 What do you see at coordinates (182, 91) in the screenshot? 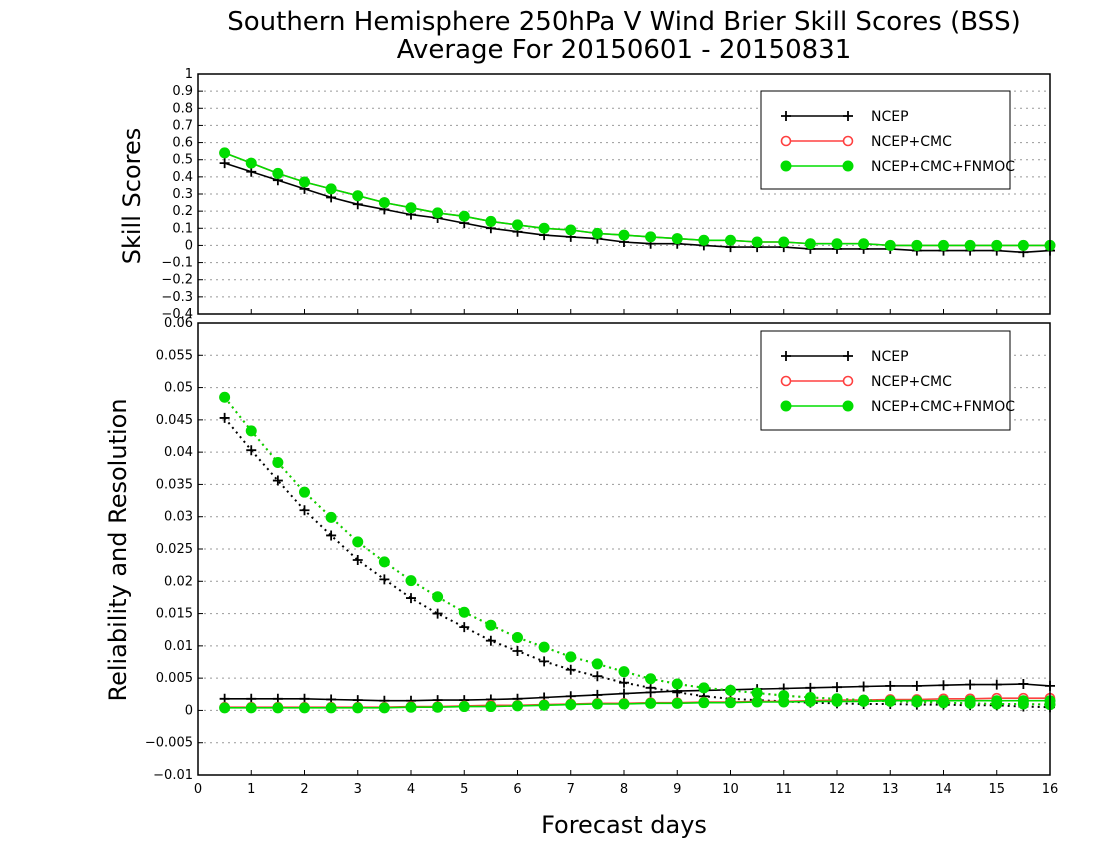
I see `y-tick-label: 0.9` at bounding box center [182, 91].